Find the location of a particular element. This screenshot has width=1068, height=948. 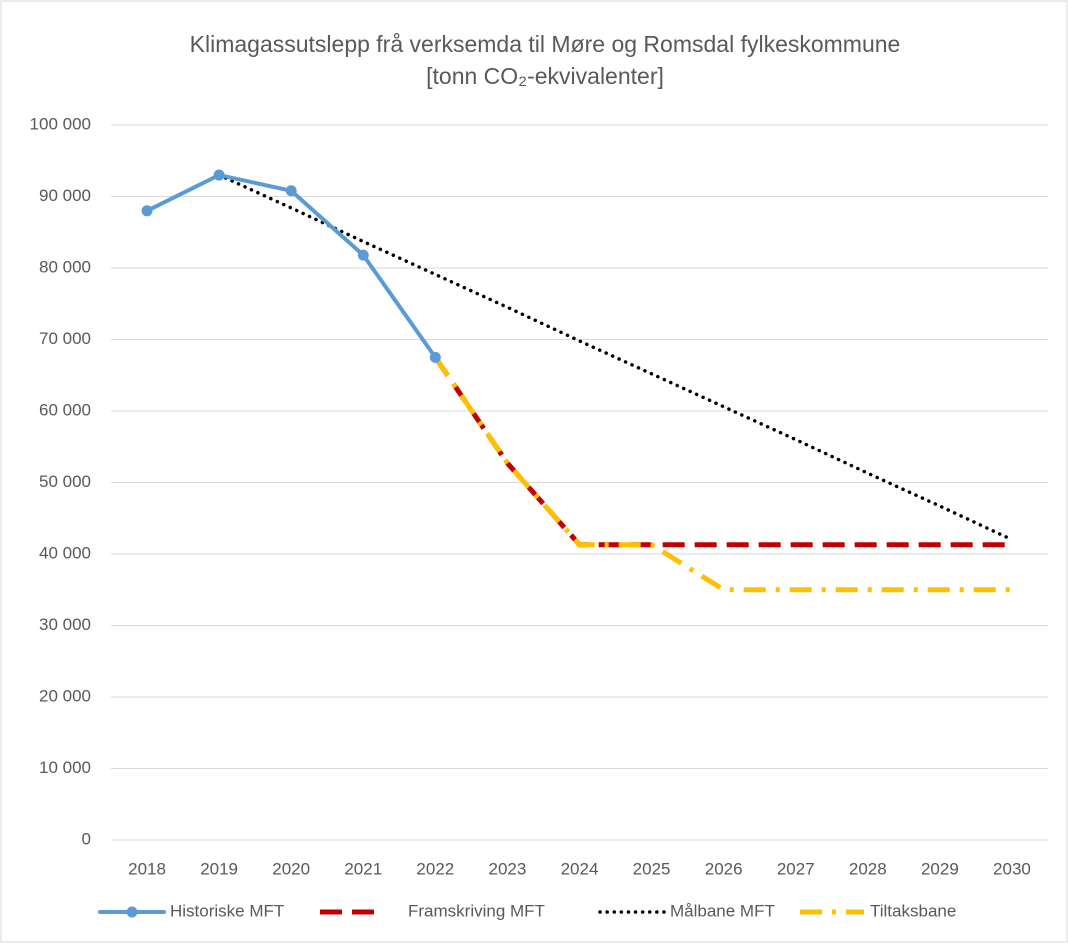

y-tick-label: 20 000 is located at coordinates (65, 695).